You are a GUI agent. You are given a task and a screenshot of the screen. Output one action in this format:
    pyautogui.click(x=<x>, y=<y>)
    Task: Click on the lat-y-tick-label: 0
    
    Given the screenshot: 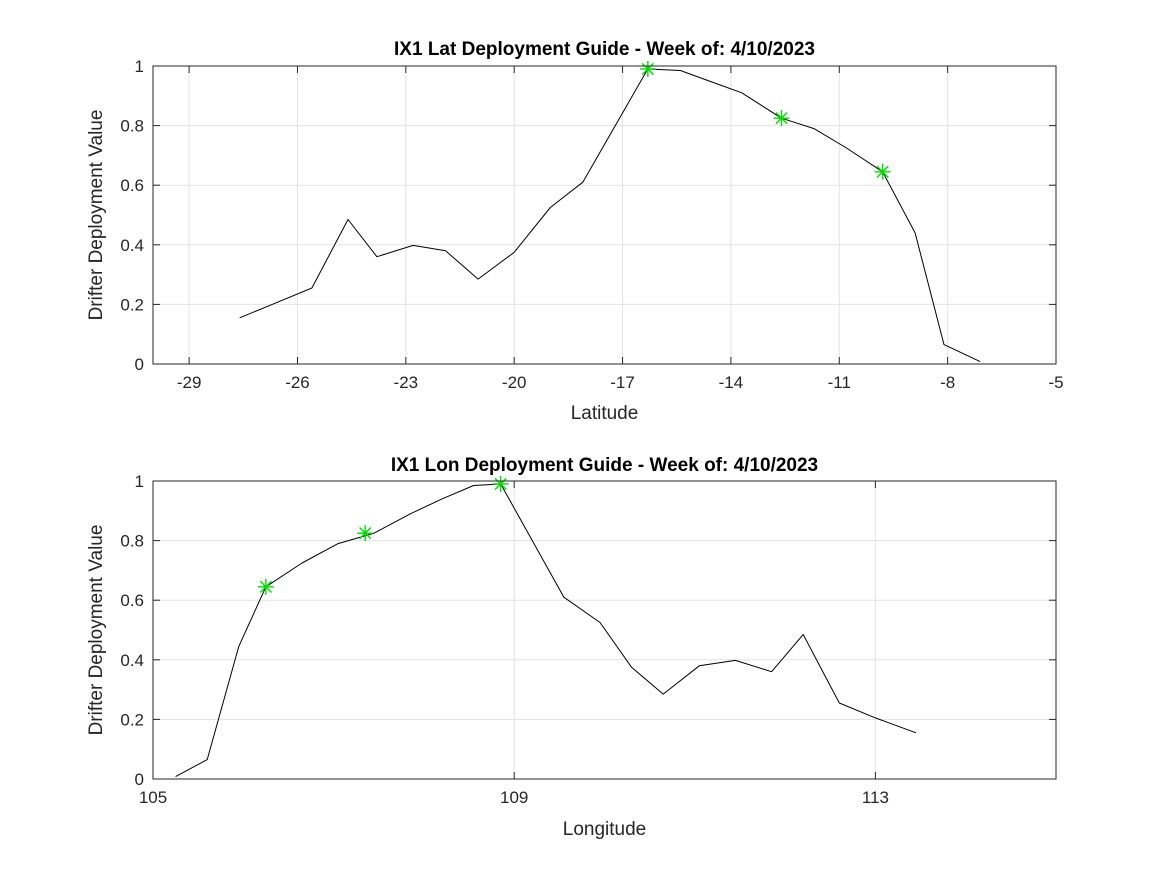 What is the action you would take?
    pyautogui.click(x=139, y=364)
    